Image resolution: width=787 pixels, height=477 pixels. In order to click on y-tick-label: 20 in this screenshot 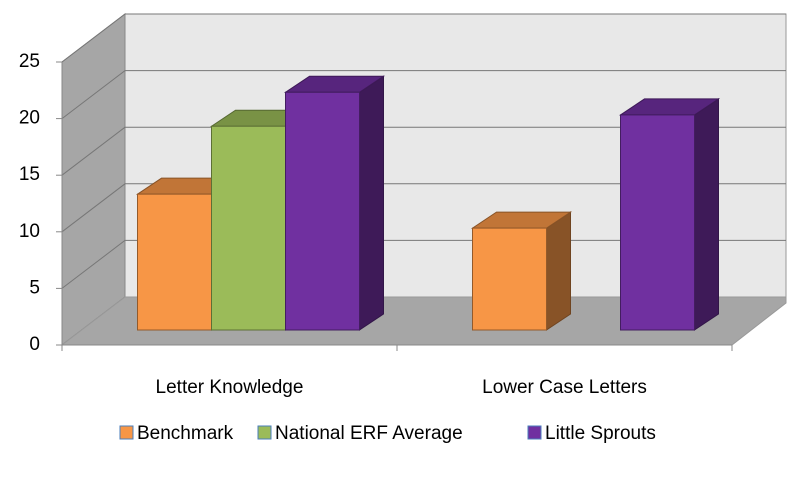, I will do `click(29, 118)`.